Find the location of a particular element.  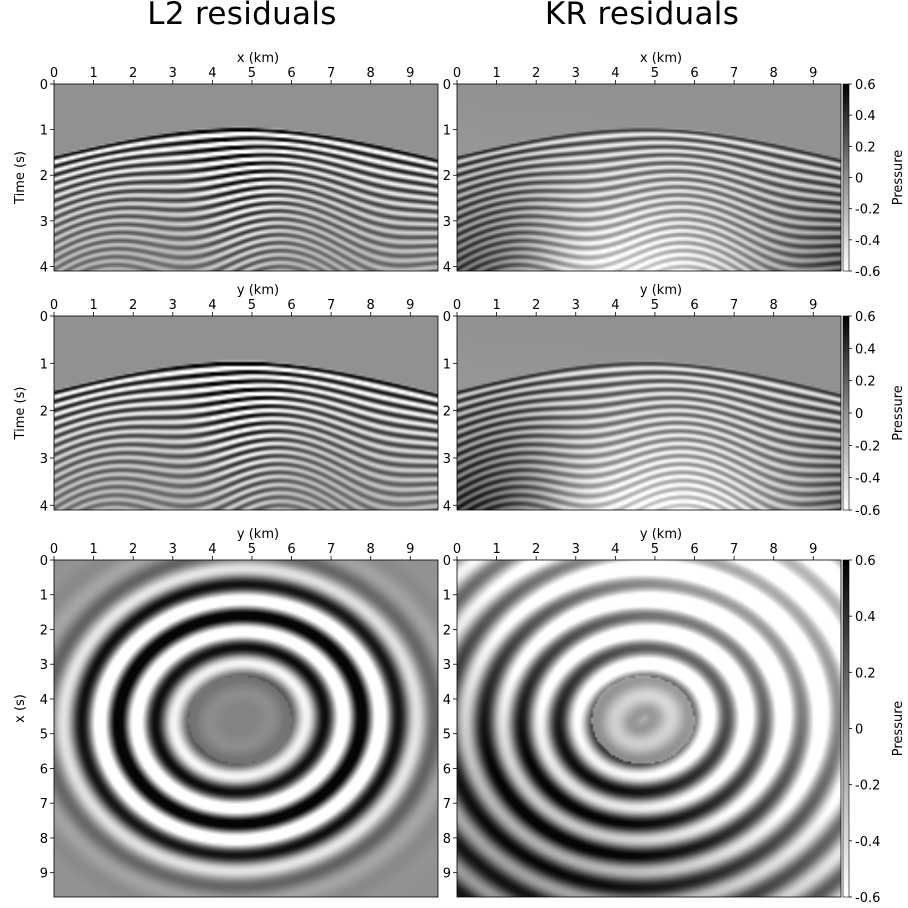

y-axis-label: Time (s) is located at coordinates (20, 414).